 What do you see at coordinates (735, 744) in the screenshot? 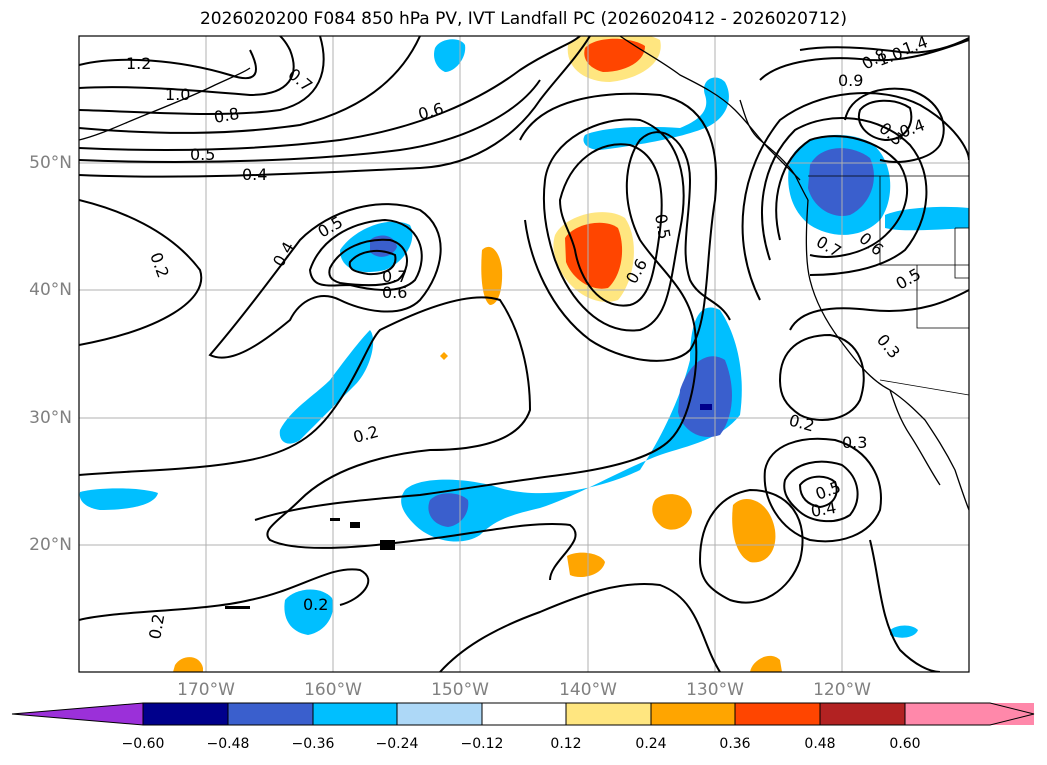
I see `colorbar-tick: 0.36` at bounding box center [735, 744].